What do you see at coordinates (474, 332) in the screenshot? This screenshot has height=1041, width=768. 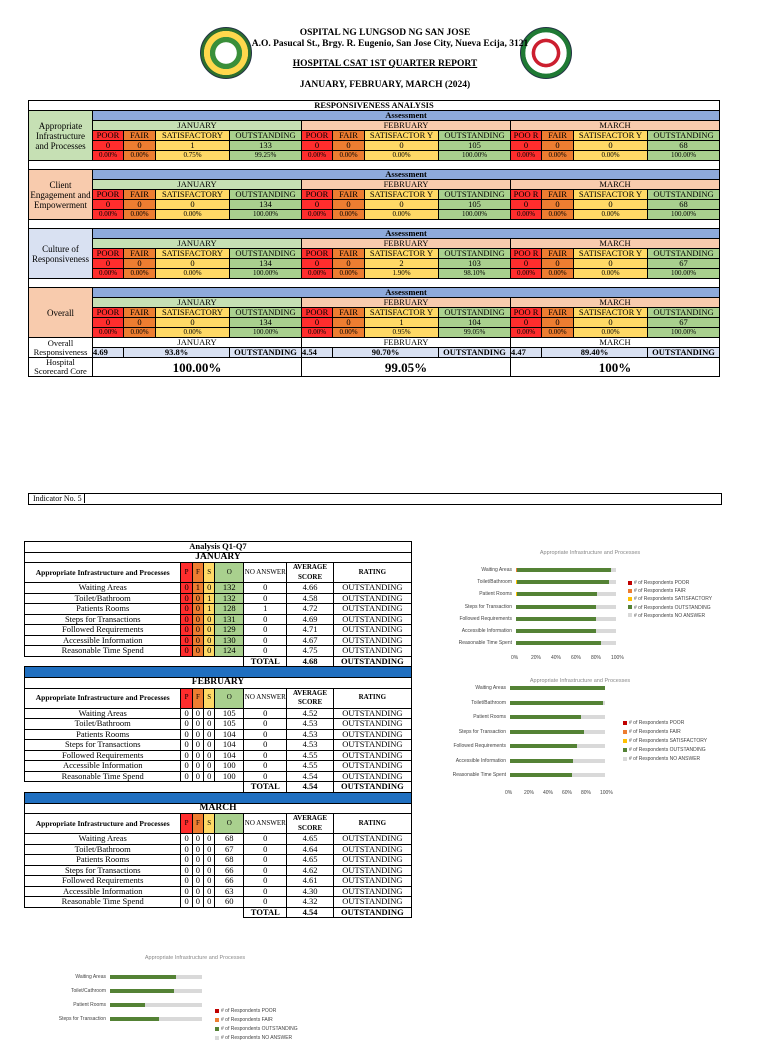 I see `ra-percent: 99.05%` at bounding box center [474, 332].